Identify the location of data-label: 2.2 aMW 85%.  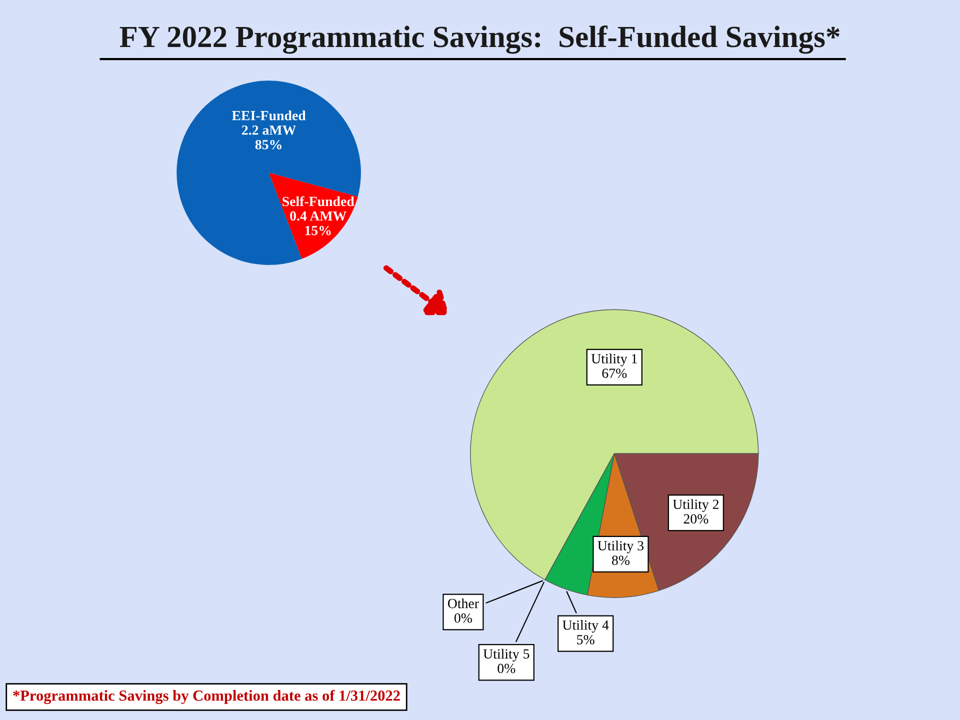
(269, 137).